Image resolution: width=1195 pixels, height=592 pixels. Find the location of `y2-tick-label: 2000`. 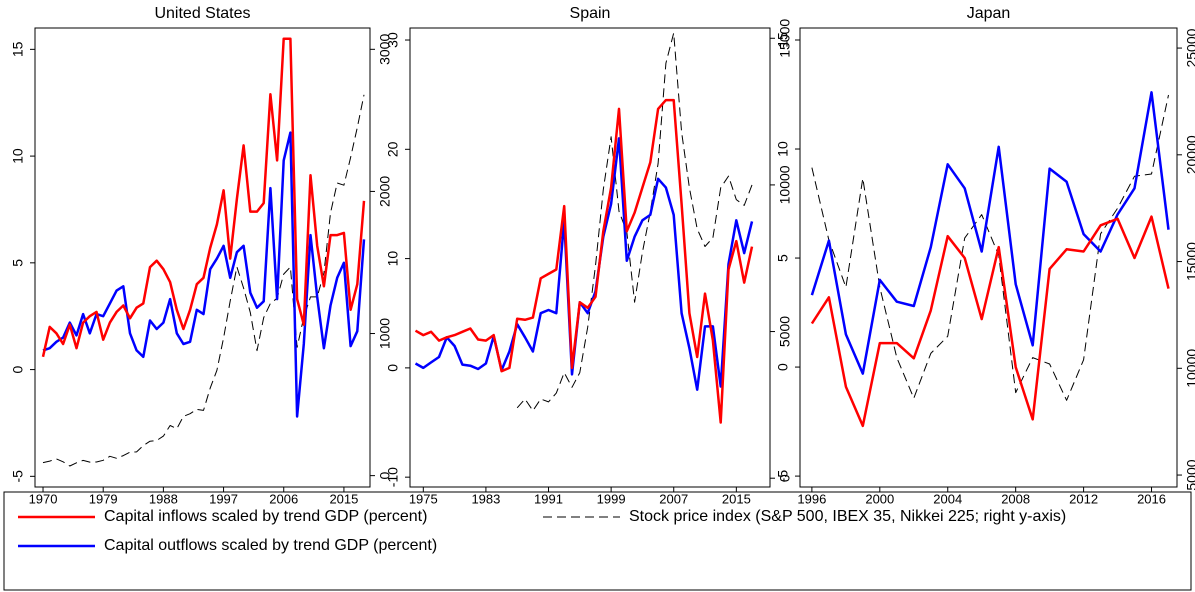

y2-tick-label: 2000 is located at coordinates (385, 191).